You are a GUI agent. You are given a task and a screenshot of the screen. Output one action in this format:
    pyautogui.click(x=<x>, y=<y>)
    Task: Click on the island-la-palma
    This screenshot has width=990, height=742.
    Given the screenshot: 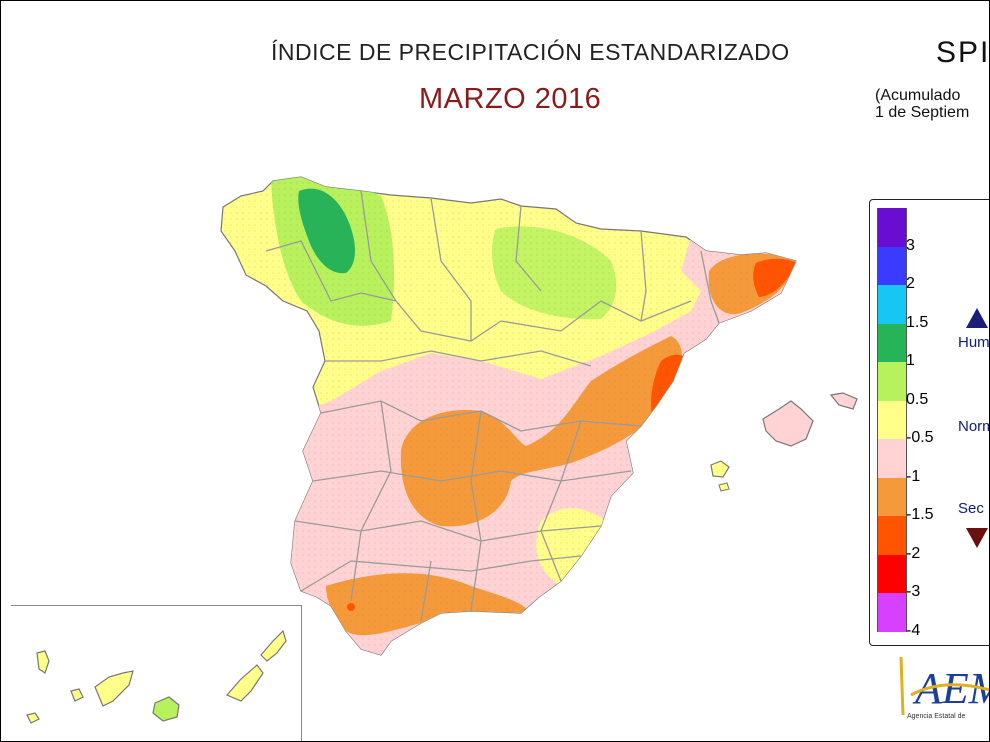 What is the action you would take?
    pyautogui.click(x=43, y=662)
    